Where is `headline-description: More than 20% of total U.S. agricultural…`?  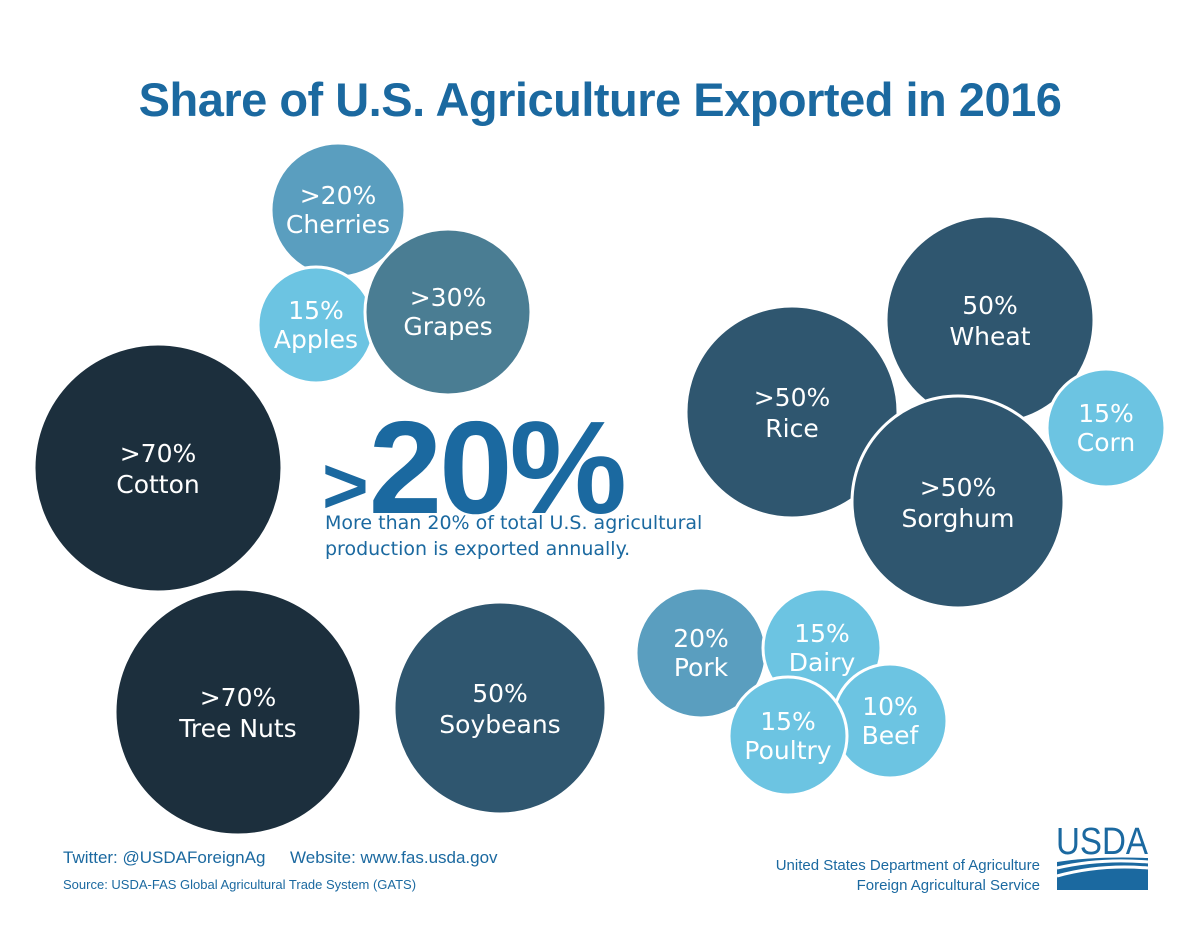 headline-description: More than 20% of total U.S. agricultural… is located at coordinates (514, 536).